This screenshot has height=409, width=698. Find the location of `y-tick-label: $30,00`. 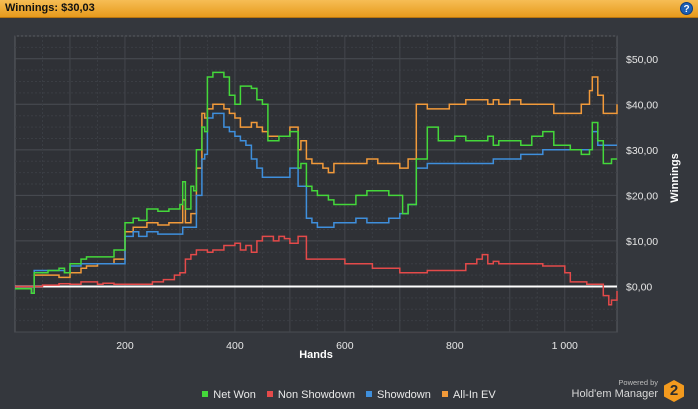

y-tick-label: $30,00 is located at coordinates (642, 151).